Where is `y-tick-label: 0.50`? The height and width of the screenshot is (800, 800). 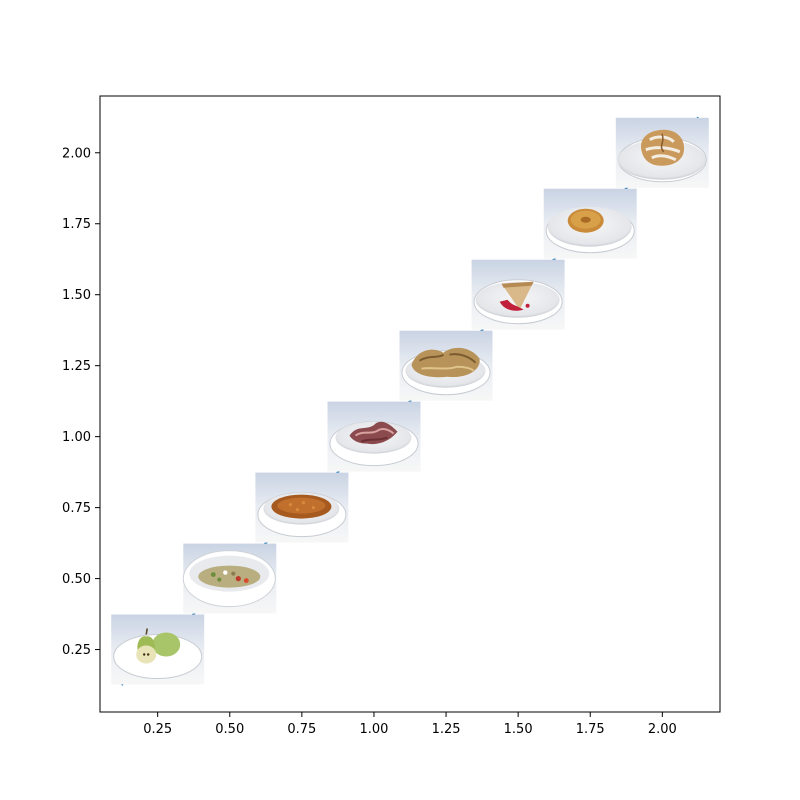
y-tick-label: 0.50 is located at coordinates (76, 579).